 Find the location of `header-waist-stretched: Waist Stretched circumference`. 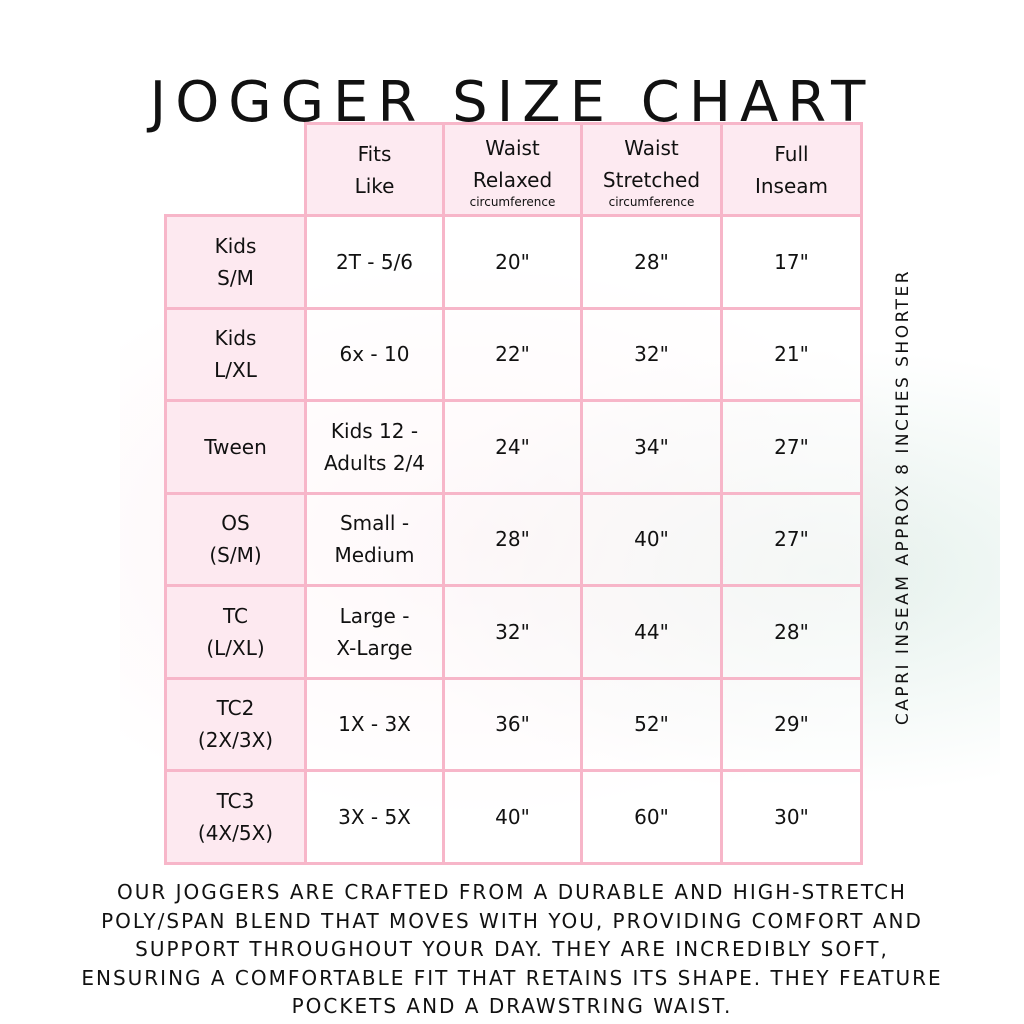

header-waist-stretched: Waist Stretched circumference is located at coordinates (651, 169).